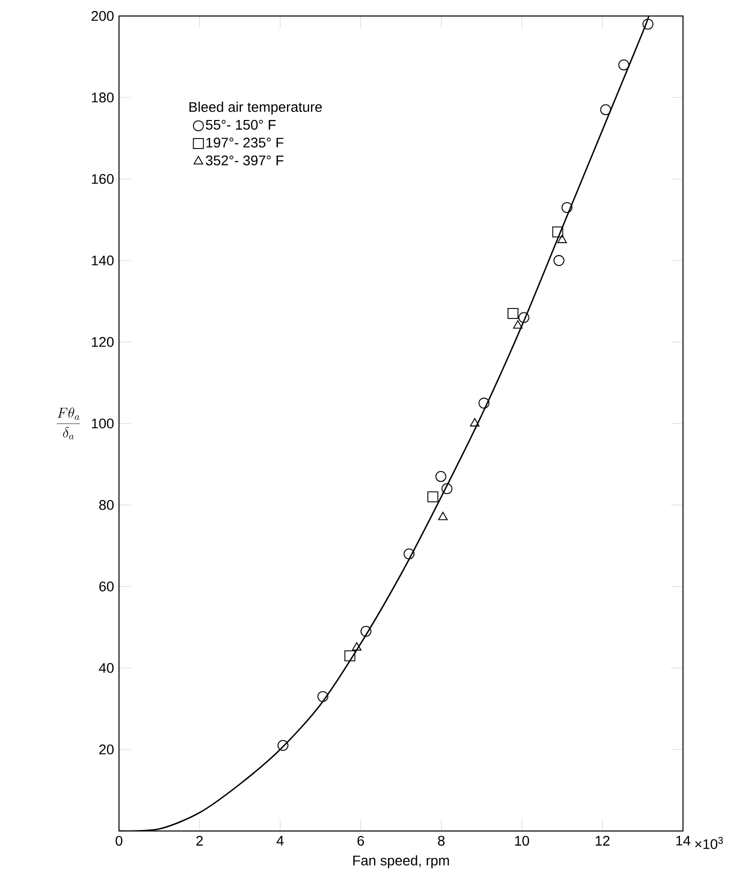  Describe the element at coordinates (103, 423) in the screenshot. I see `y-tick-label: 100` at that location.